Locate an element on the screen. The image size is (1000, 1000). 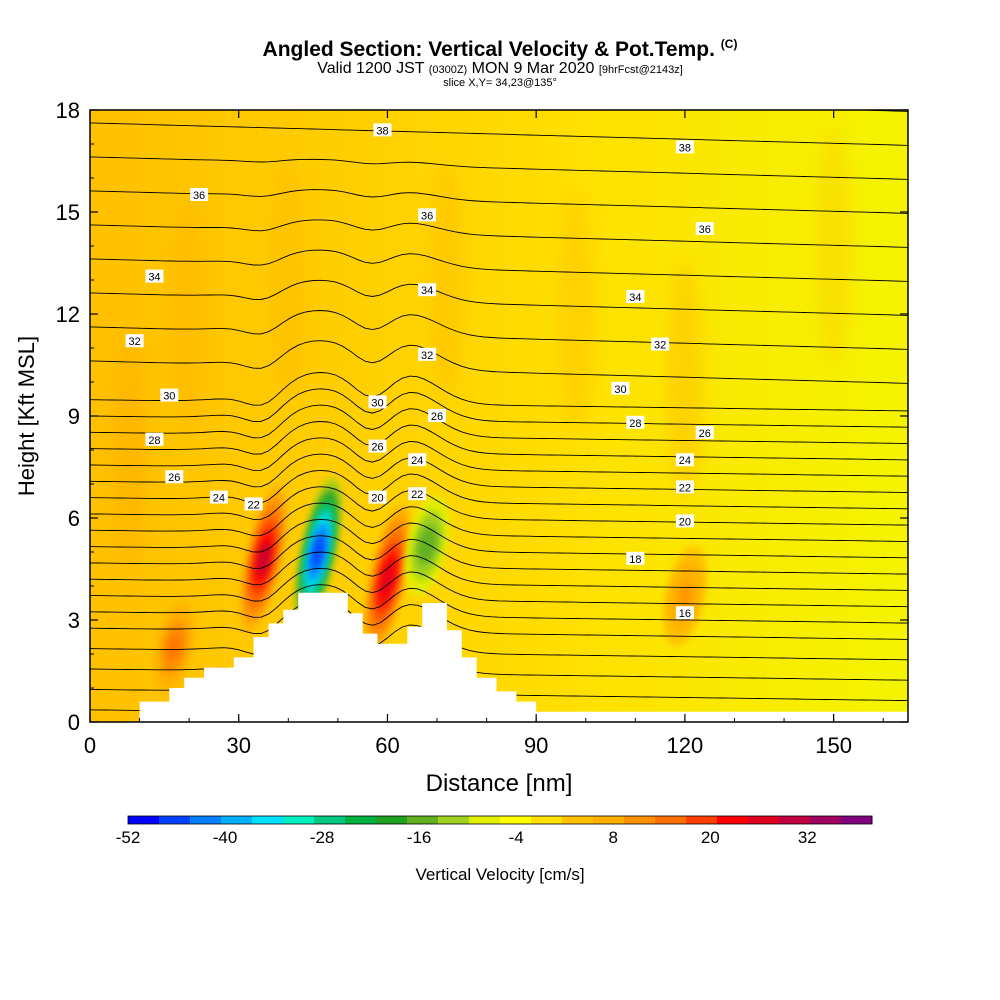
svg-text: 18 is located at coordinates (635, 560).